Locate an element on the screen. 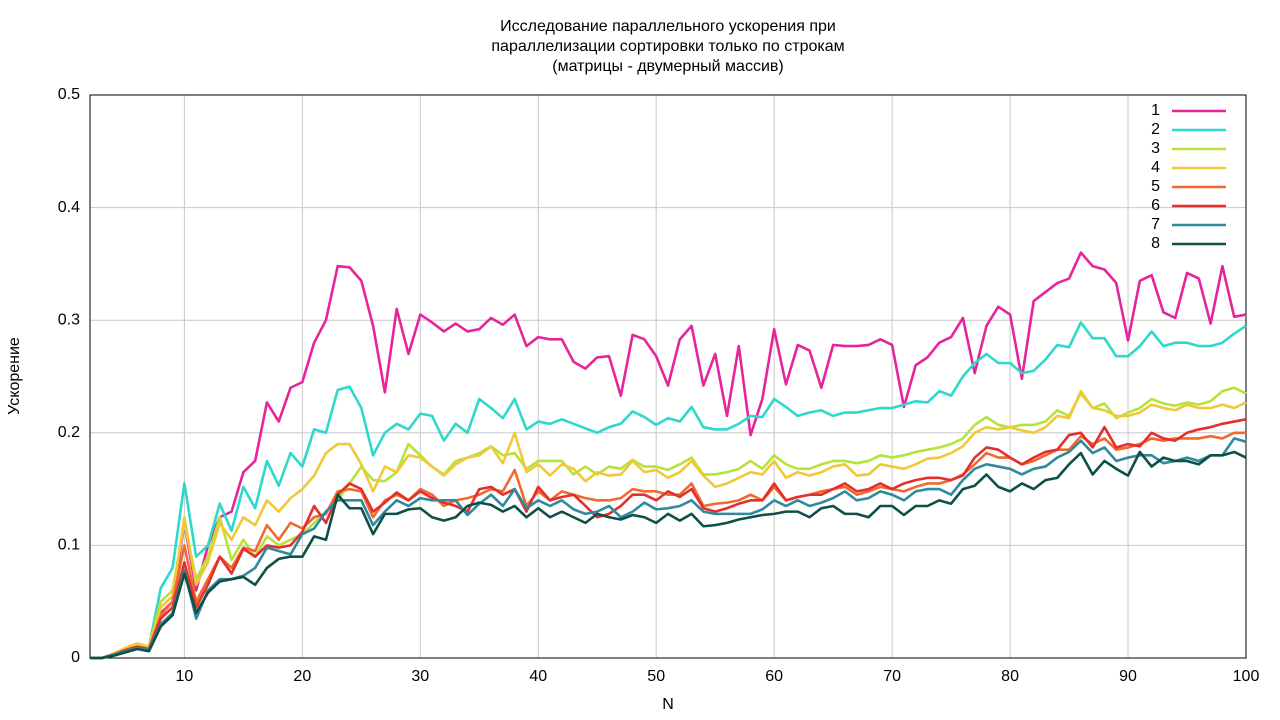 This screenshot has width=1280, height=720. legend-label: 8 is located at coordinates (1155, 243).